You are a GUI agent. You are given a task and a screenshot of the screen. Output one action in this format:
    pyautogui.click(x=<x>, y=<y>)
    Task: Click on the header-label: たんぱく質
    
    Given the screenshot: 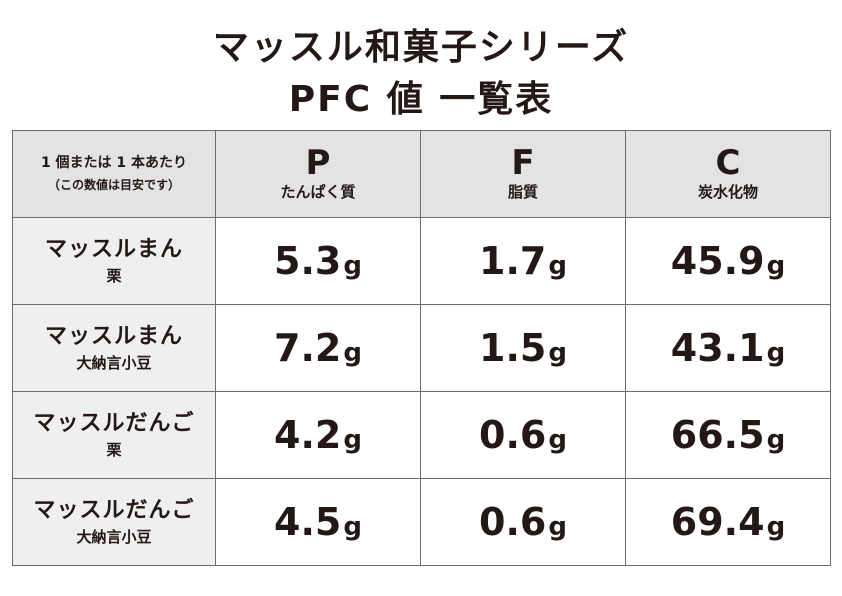 What is the action you would take?
    pyautogui.click(x=318, y=192)
    